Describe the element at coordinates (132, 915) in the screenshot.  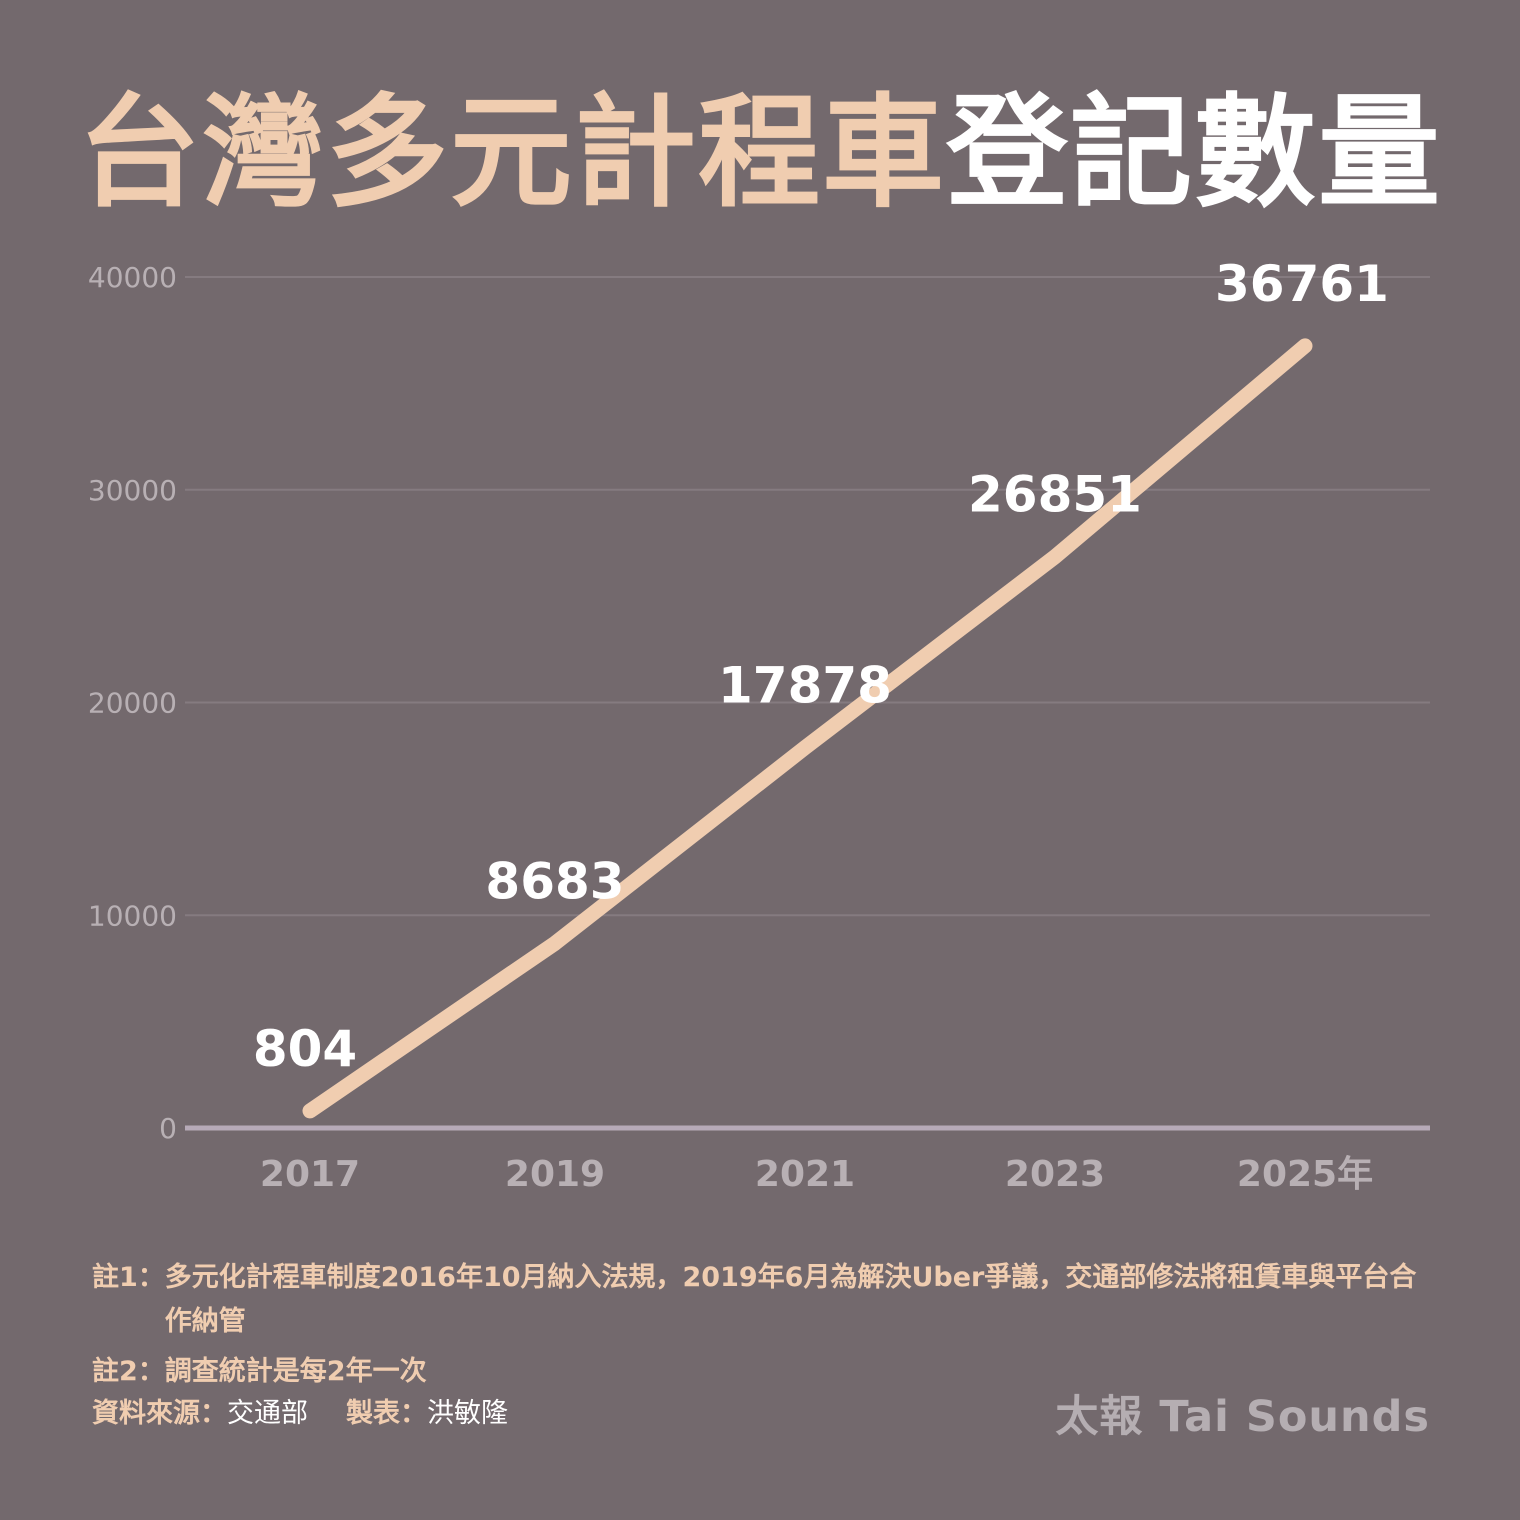
I see `y-tick-label: 10000` at that location.